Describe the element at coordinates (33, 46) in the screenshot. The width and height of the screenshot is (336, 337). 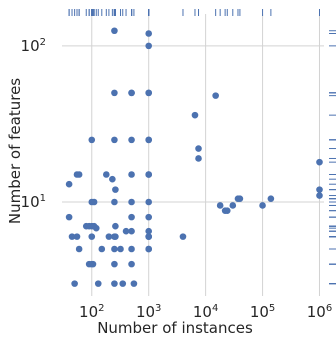
I see `y-tick-label: 102` at that location.